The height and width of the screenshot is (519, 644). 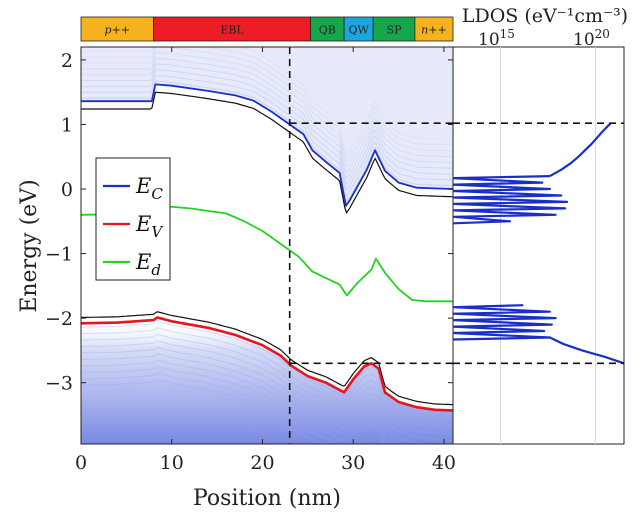 I want to click on valence-band-density-shading, so click(x=267, y=380).